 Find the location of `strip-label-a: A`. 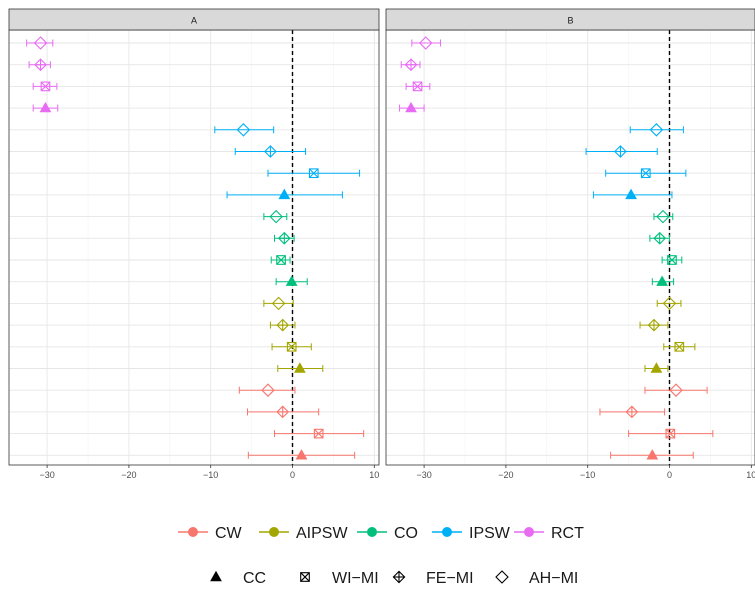

strip-label-a: A is located at coordinates (194, 21).